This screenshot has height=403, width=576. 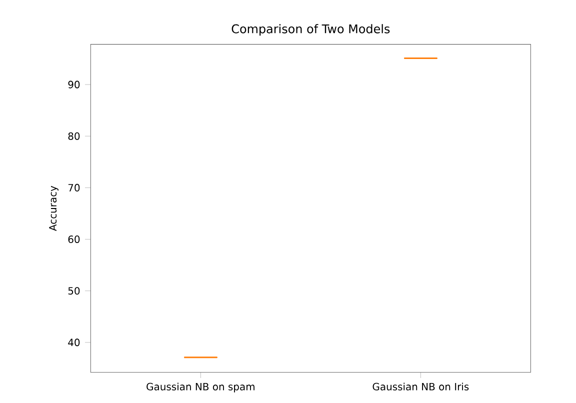 I want to click on y-tick-label: 80, so click(x=74, y=136).